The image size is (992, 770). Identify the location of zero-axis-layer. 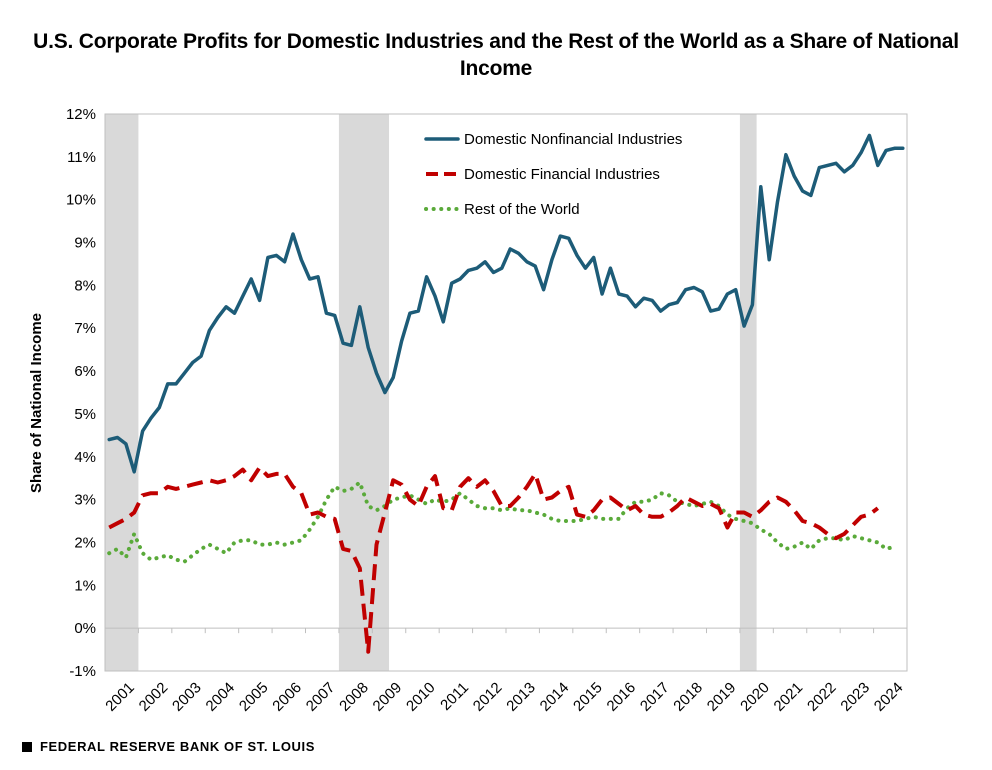
(506, 630).